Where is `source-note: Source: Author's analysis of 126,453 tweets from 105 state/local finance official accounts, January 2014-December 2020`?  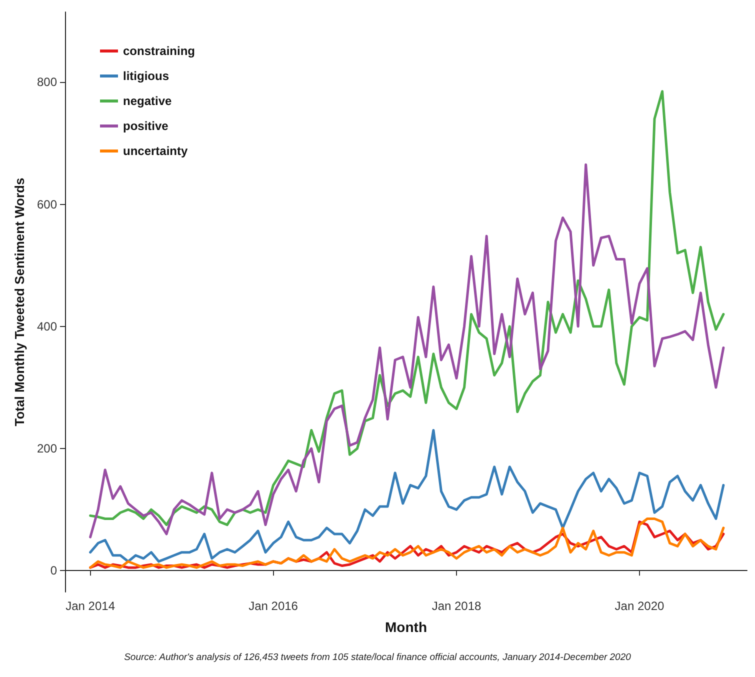 source-note: Source: Author's analysis of 126,453 tweets from 105 state/local finance official accounts, January 2014-December 2020 is located at coordinates (377, 657).